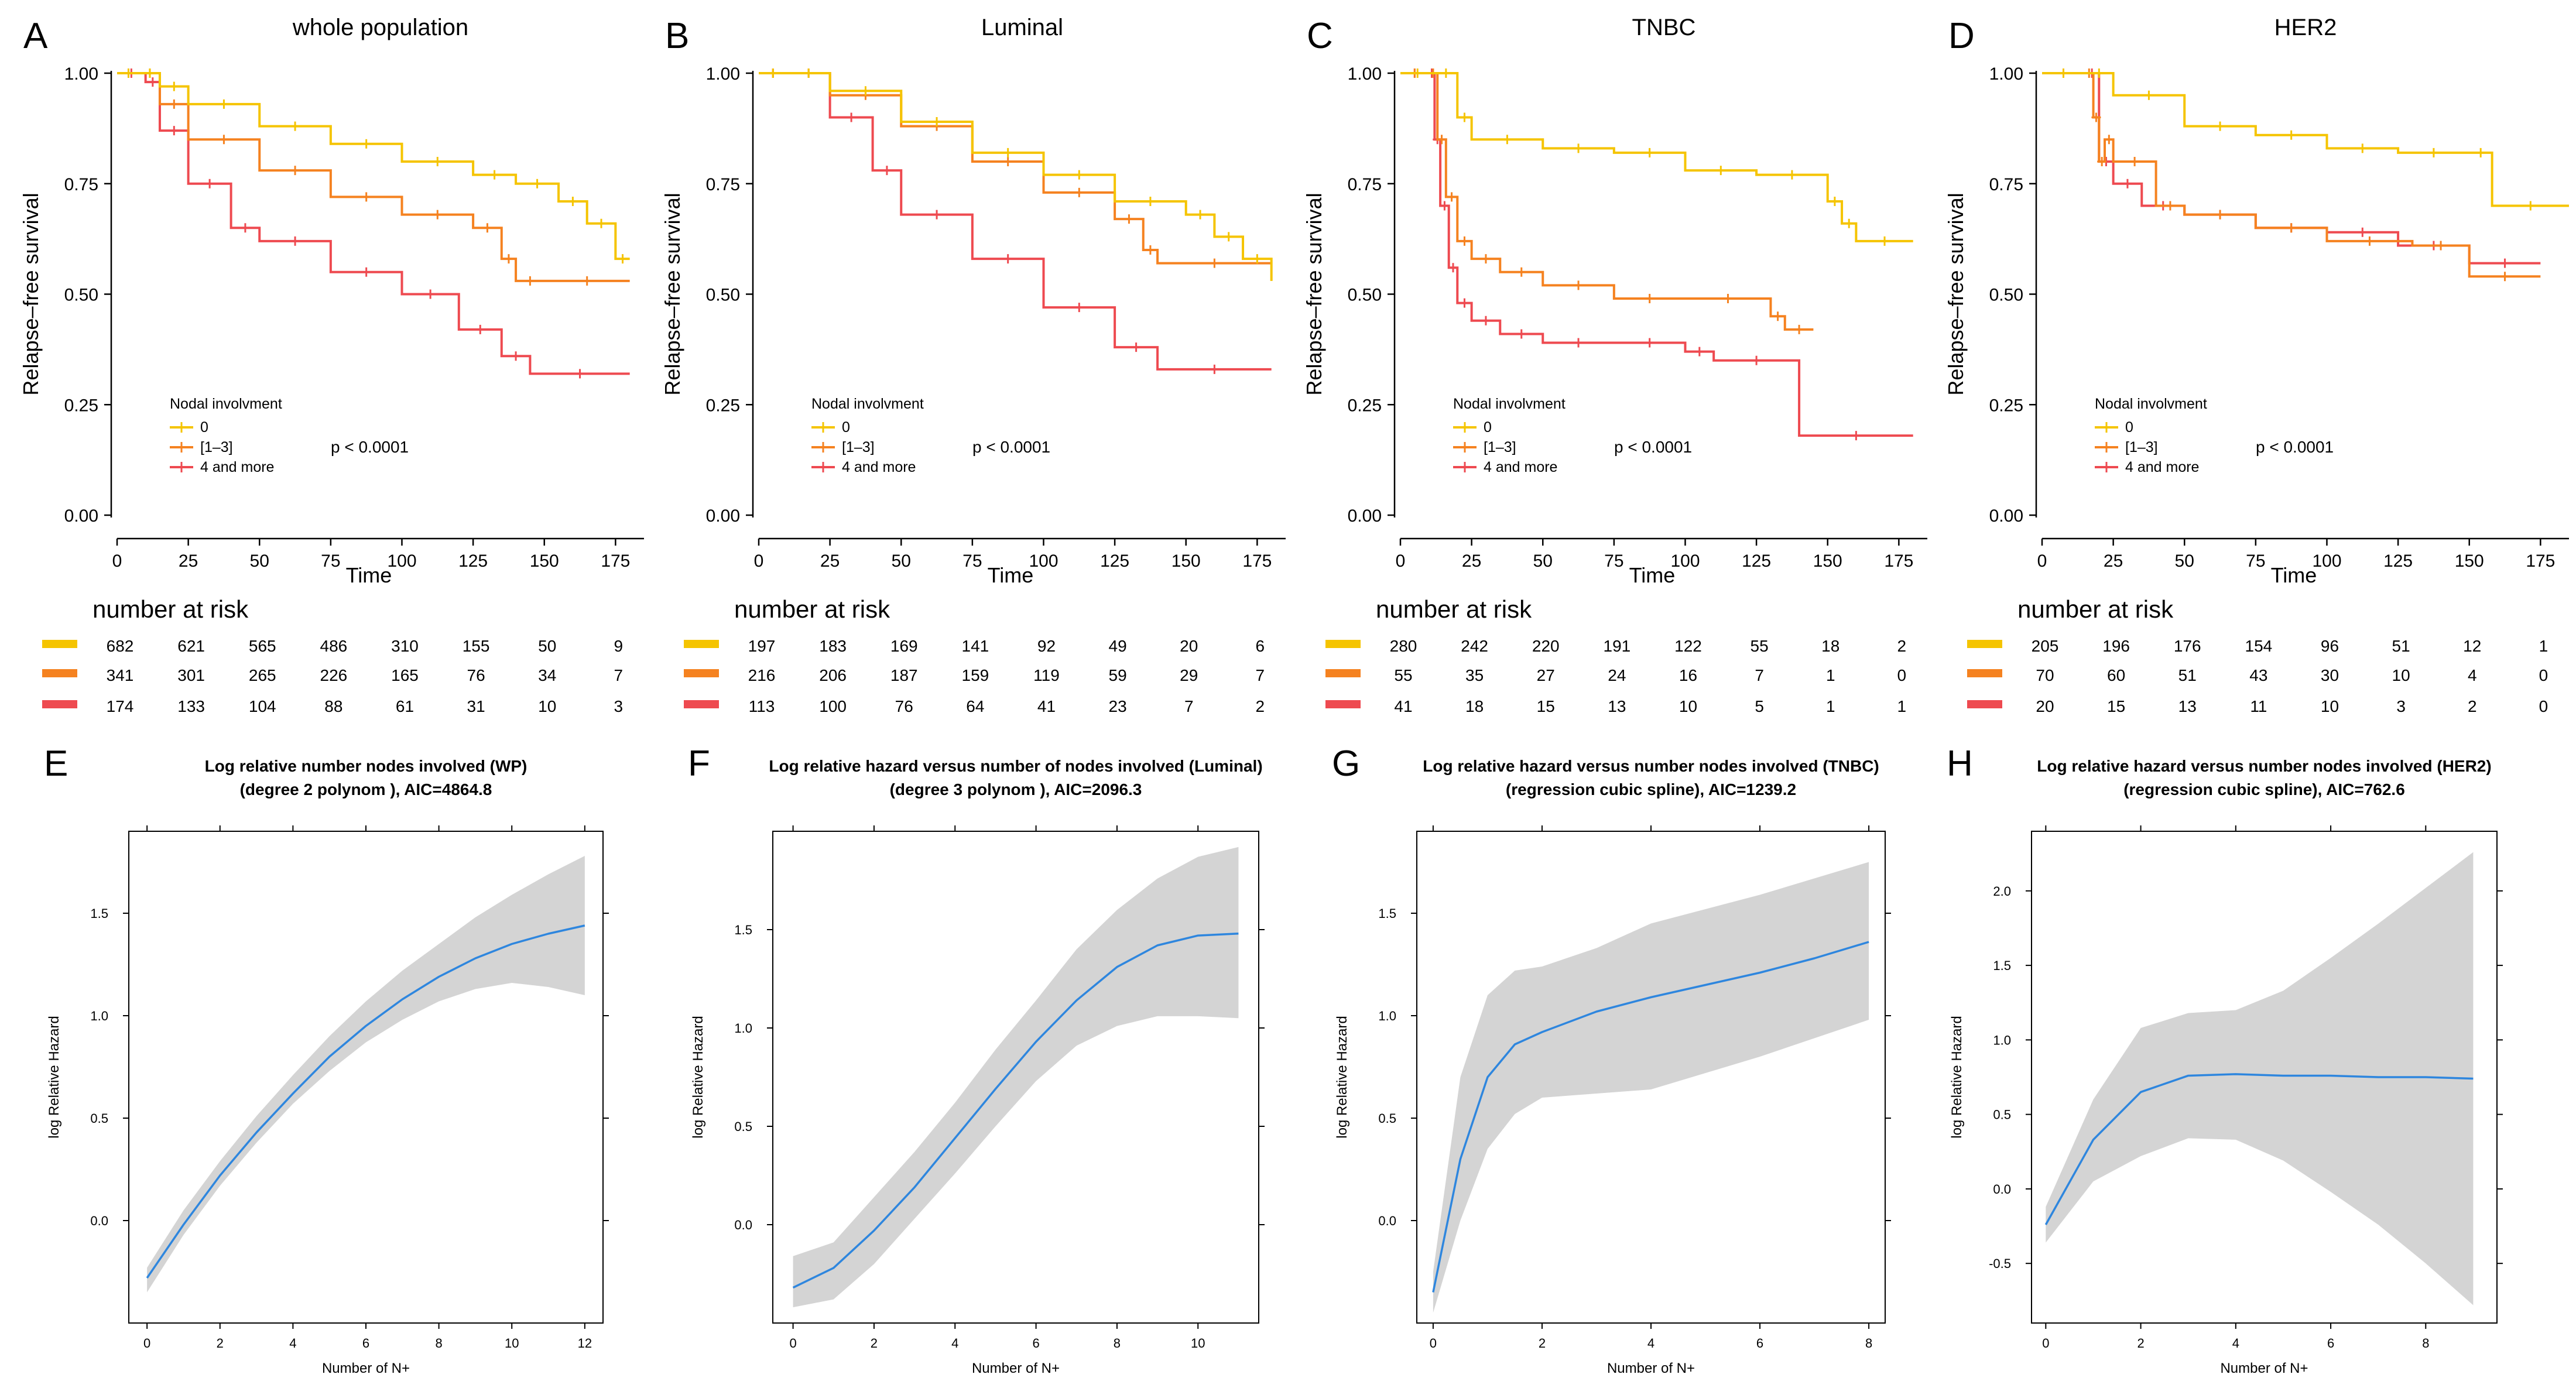  Describe the element at coordinates (1320, 36) in the screenshot. I see `panel-label: C` at that location.